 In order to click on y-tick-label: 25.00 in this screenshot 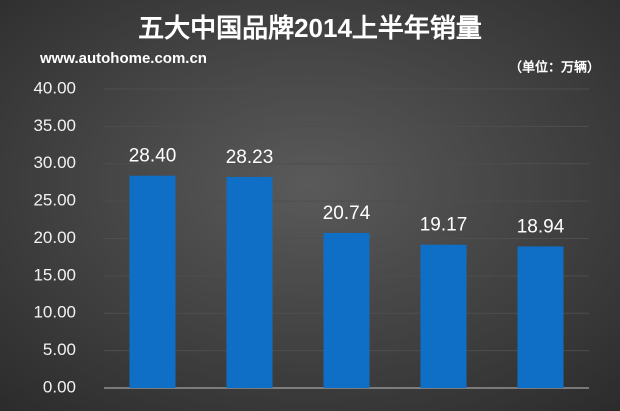, I will do `click(54, 200)`.